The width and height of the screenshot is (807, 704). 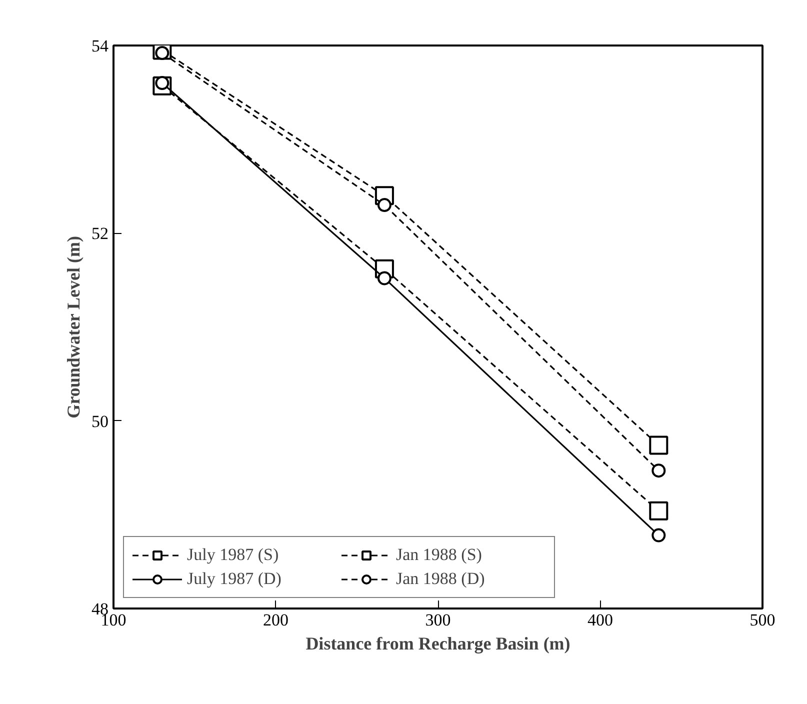 What do you see at coordinates (438, 644) in the screenshot?
I see `x-axis-title: Distance from Recharge Basin (m)` at bounding box center [438, 644].